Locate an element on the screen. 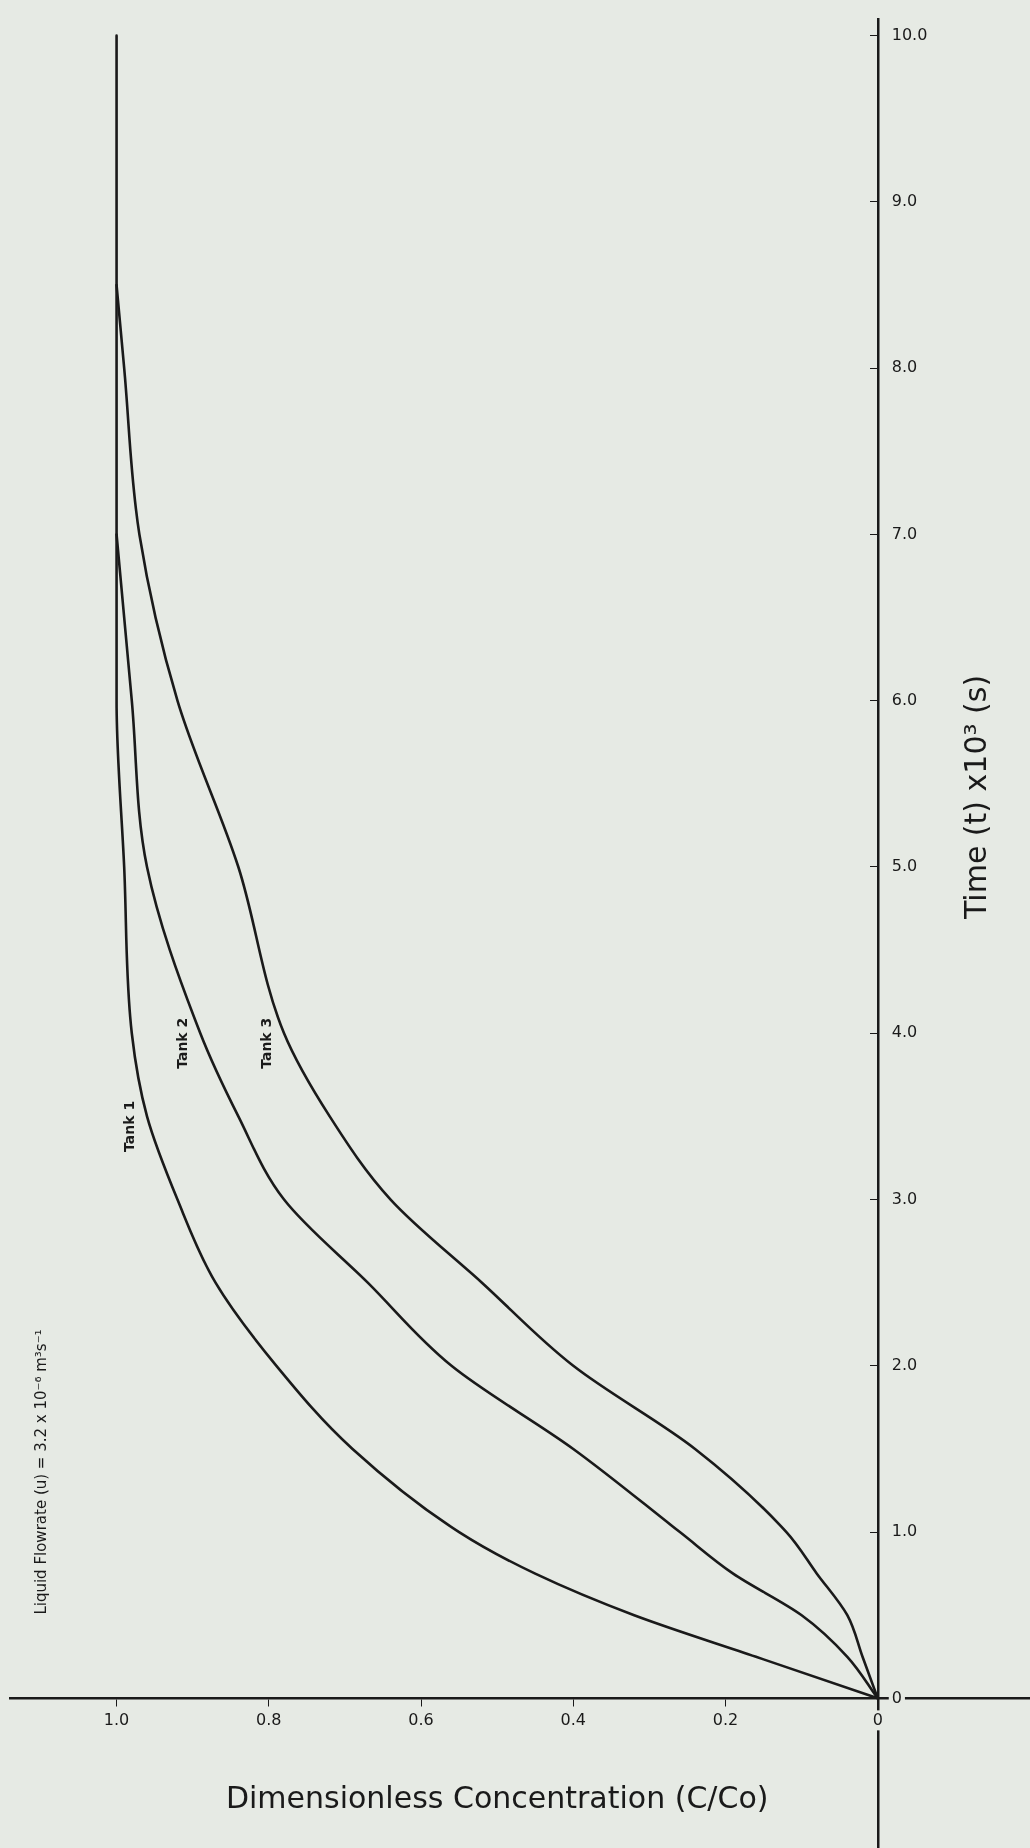  x-tick-label: 0 is located at coordinates (877, 1719).